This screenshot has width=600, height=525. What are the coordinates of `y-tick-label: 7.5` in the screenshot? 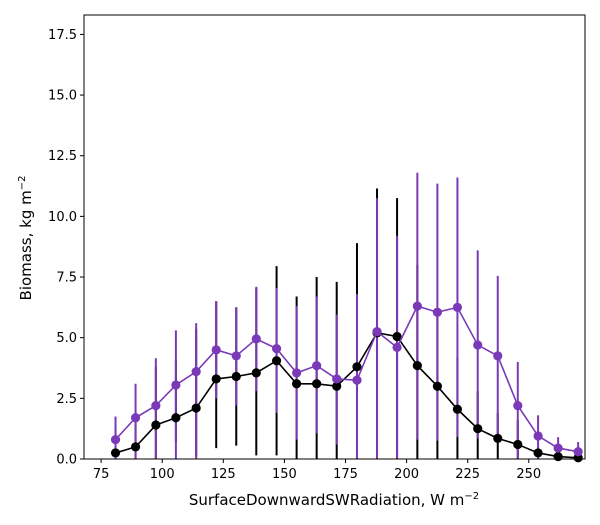 It's located at (66, 278).